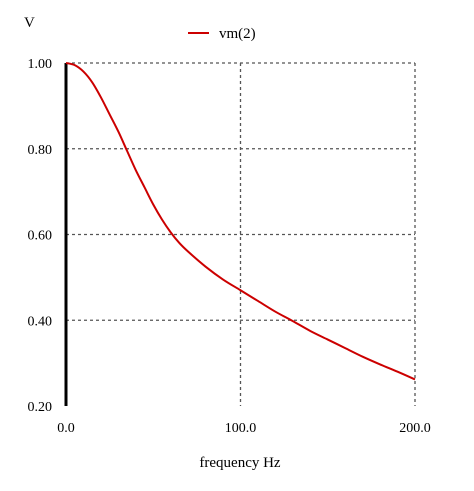 This screenshot has height=491, width=474. I want to click on x-tick-label: 200.0, so click(415, 428).